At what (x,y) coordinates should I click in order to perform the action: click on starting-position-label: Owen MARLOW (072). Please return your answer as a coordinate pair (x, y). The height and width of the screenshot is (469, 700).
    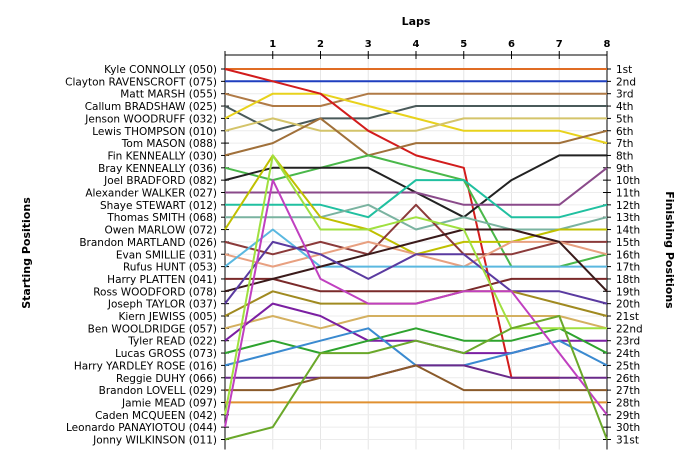
    Looking at the image, I should click on (160, 231).